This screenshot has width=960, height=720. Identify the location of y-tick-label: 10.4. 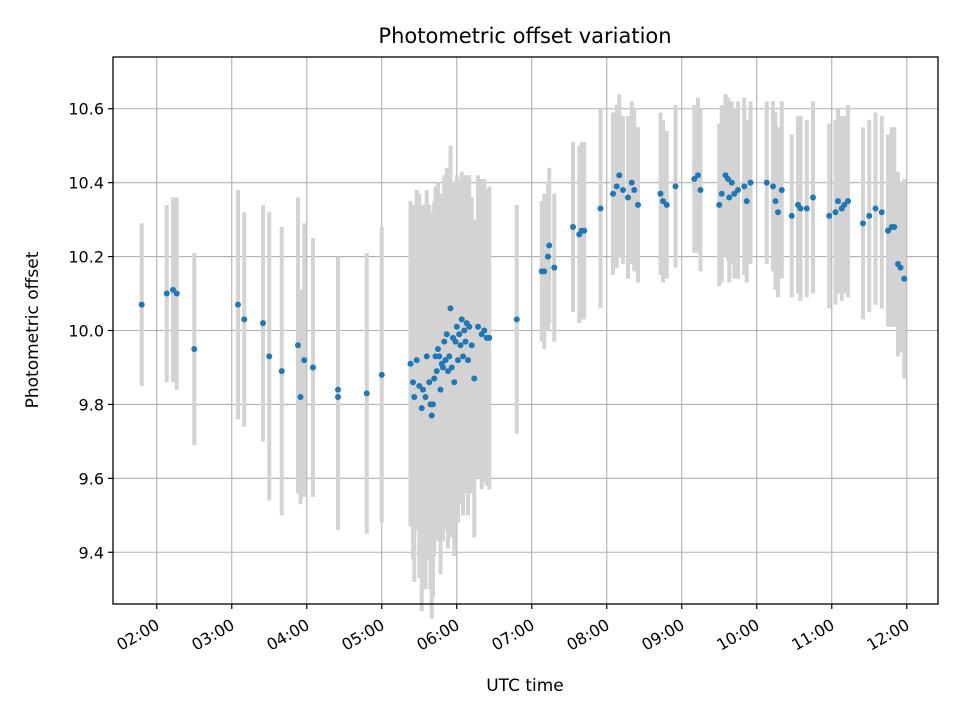
(86, 183).